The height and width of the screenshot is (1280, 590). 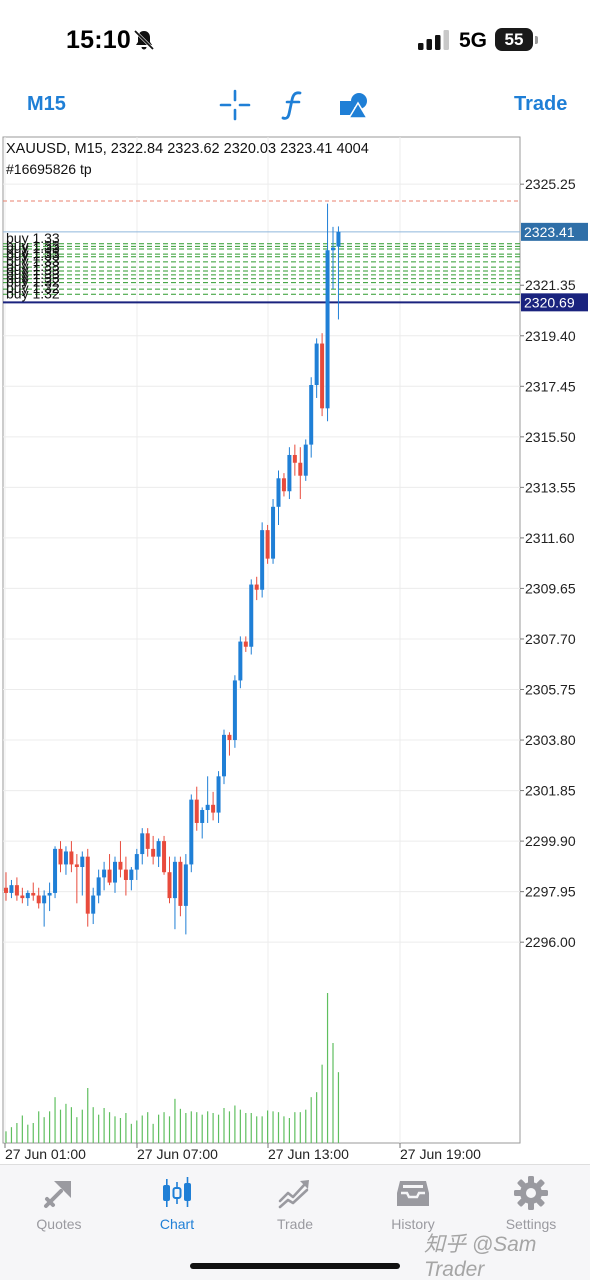 I want to click on tab-quotes: Quotes, so click(x=59, y=1205).